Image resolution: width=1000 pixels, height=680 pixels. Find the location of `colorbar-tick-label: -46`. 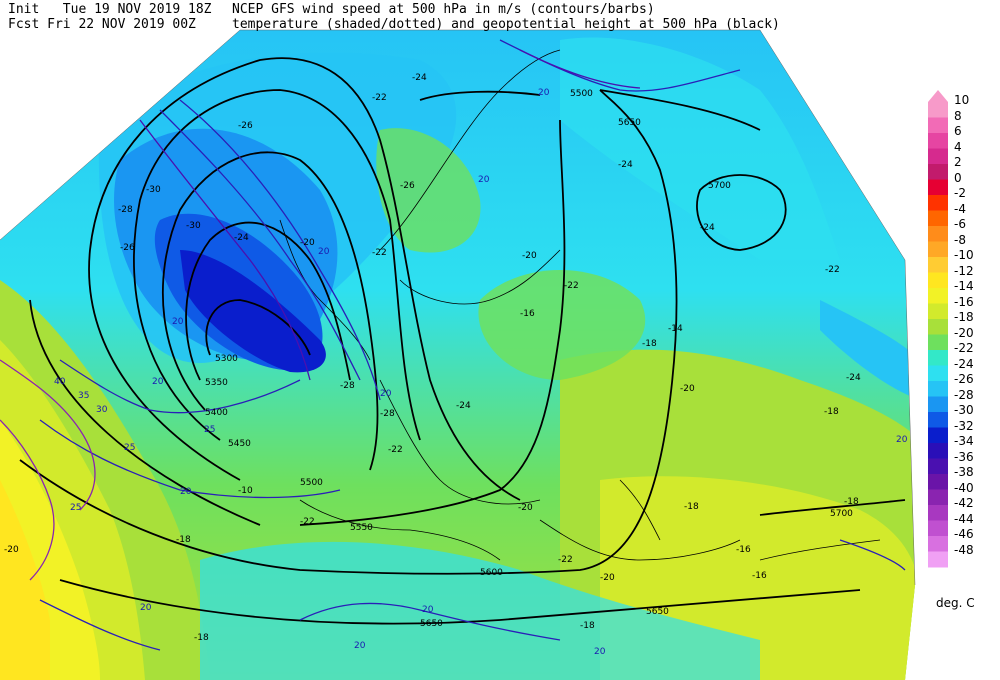

colorbar-tick-label: -46 is located at coordinates (964, 534).